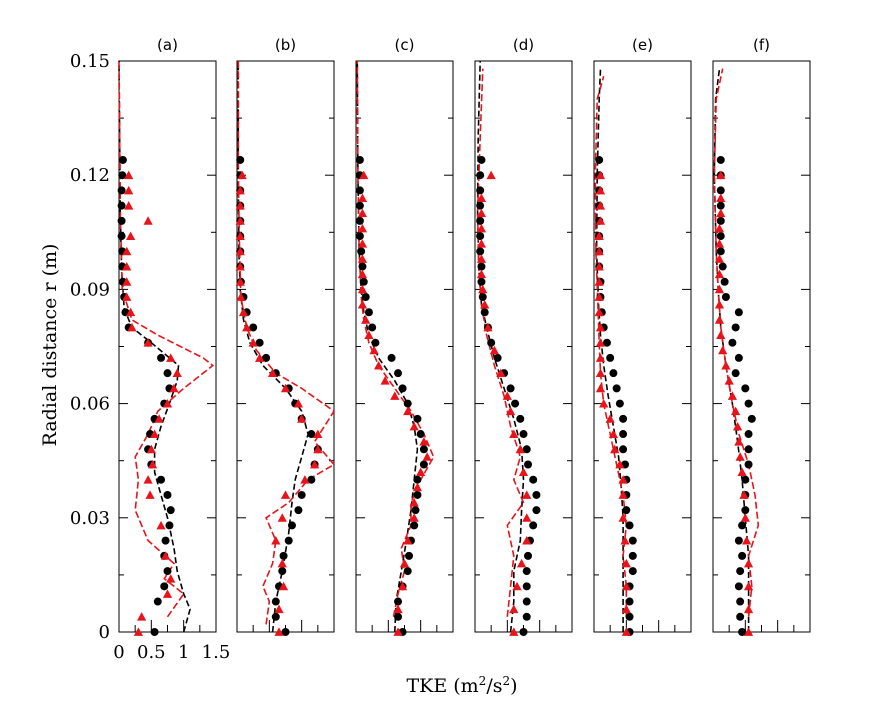 This screenshot has height=723, width=870. Describe the element at coordinates (118, 652) in the screenshot. I see `x-tick-label: 0` at that location.